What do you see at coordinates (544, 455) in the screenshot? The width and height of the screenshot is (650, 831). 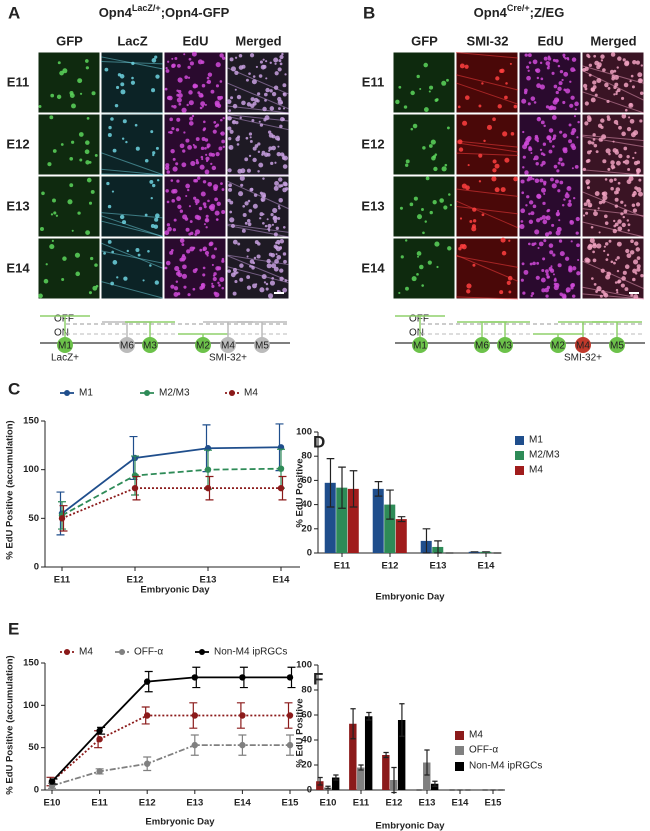 I see `legend-label: M2/M3` at bounding box center [544, 455].